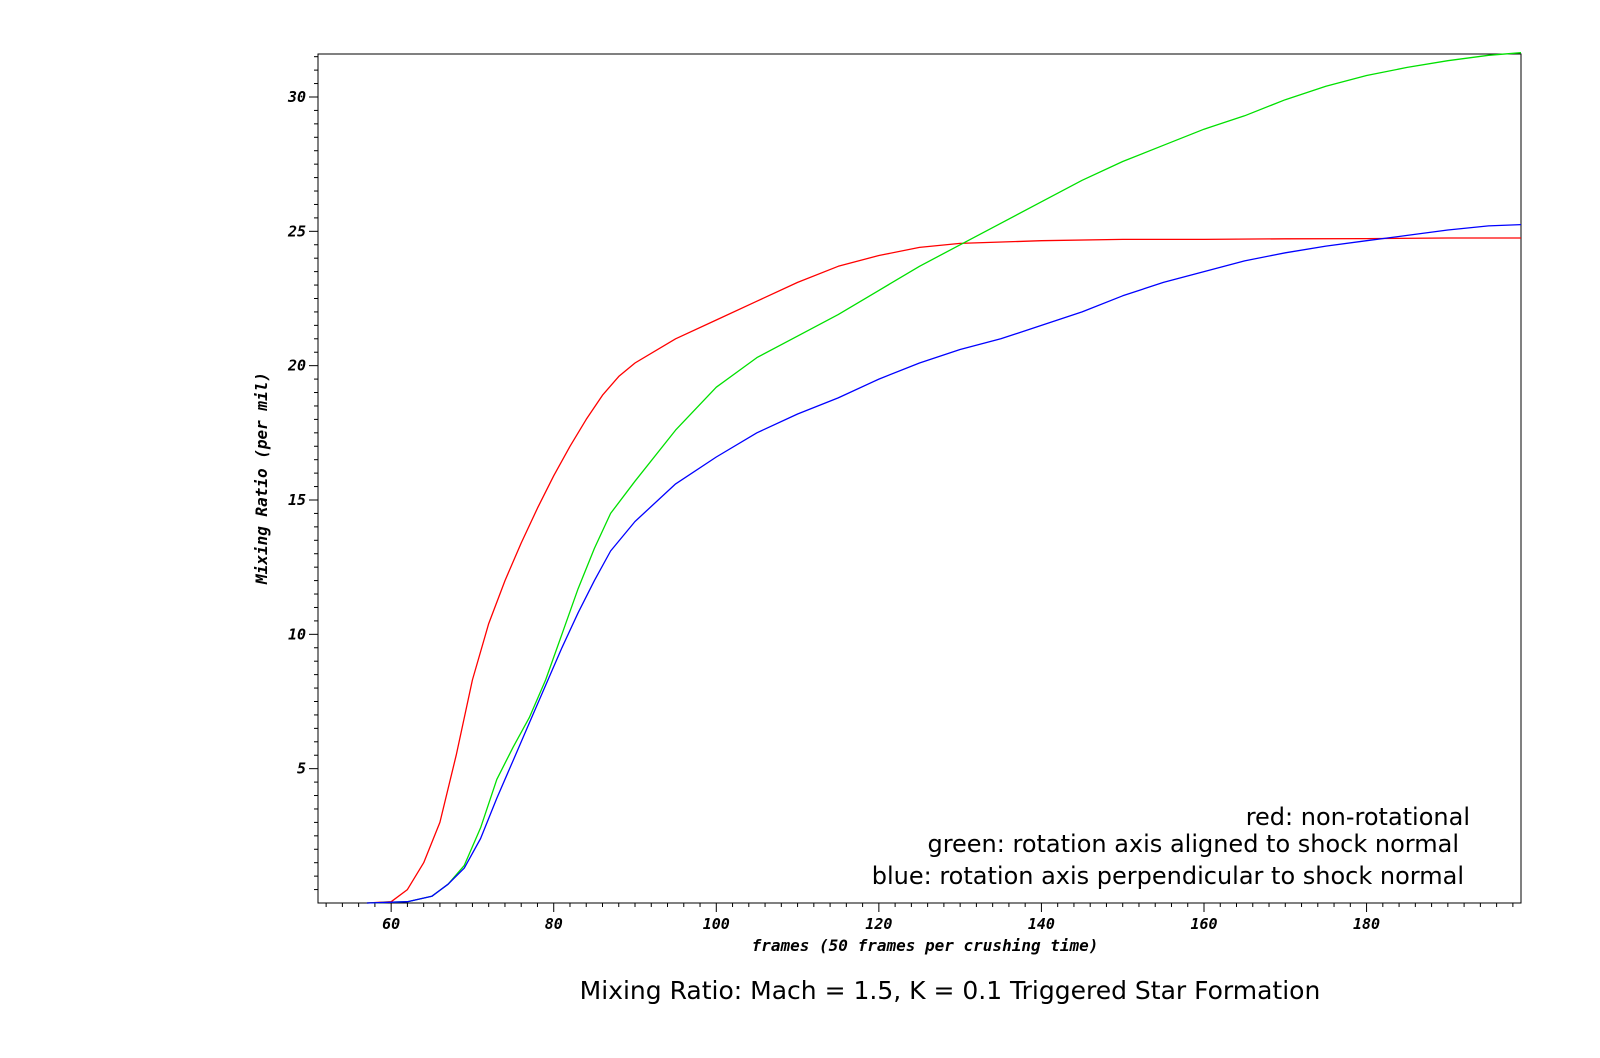 Image resolution: width=1600 pixels, height=1058 pixels. Describe the element at coordinates (301, 769) in the screenshot. I see `y-tick-label: 5` at that location.